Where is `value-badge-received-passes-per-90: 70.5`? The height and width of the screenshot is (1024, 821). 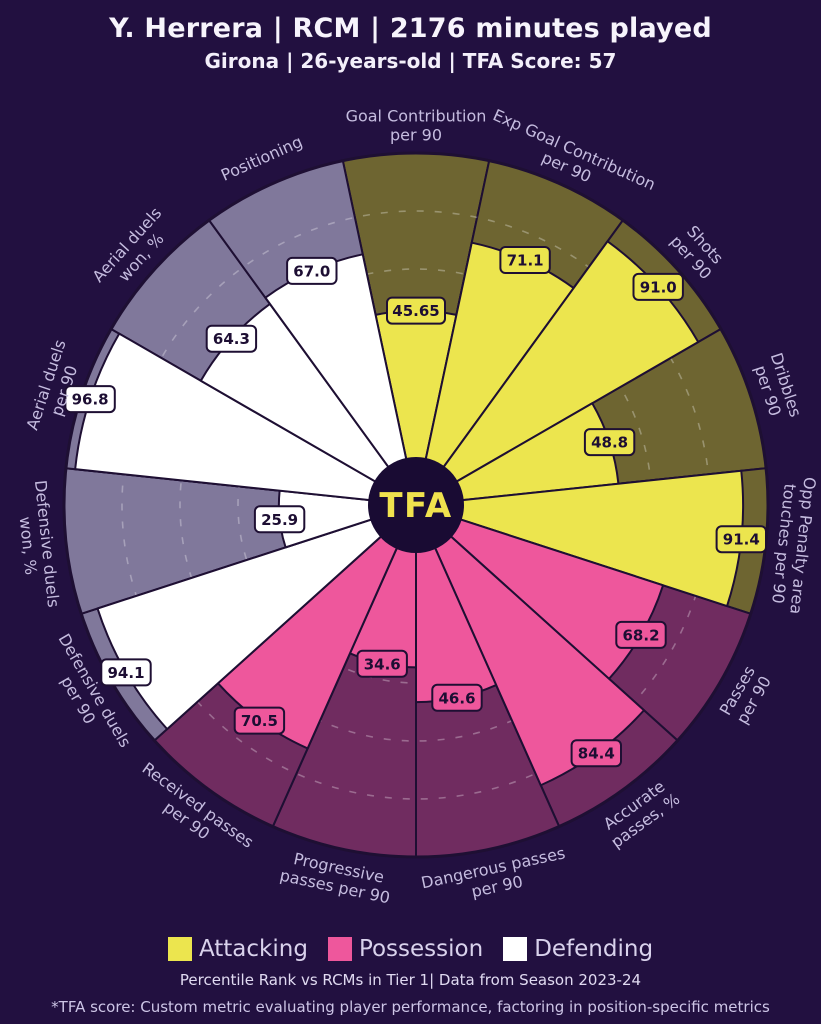
value-badge-received-passes-per-90: 70.5 is located at coordinates (259, 720).